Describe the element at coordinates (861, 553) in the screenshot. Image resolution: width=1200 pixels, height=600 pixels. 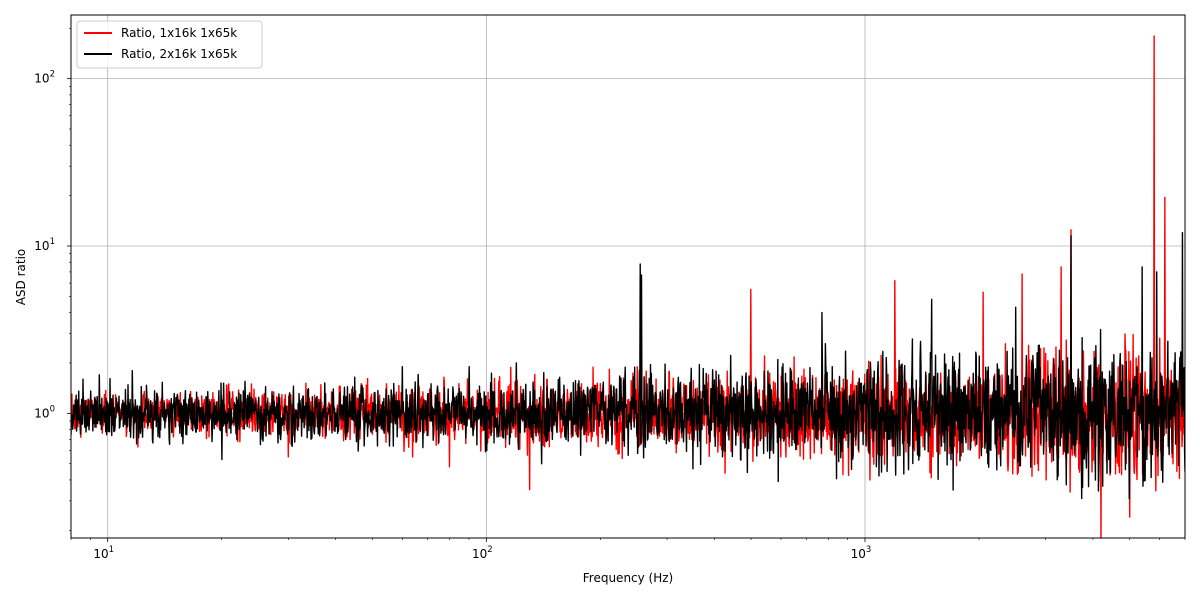
I see `x-tick-label: 10³` at that location.